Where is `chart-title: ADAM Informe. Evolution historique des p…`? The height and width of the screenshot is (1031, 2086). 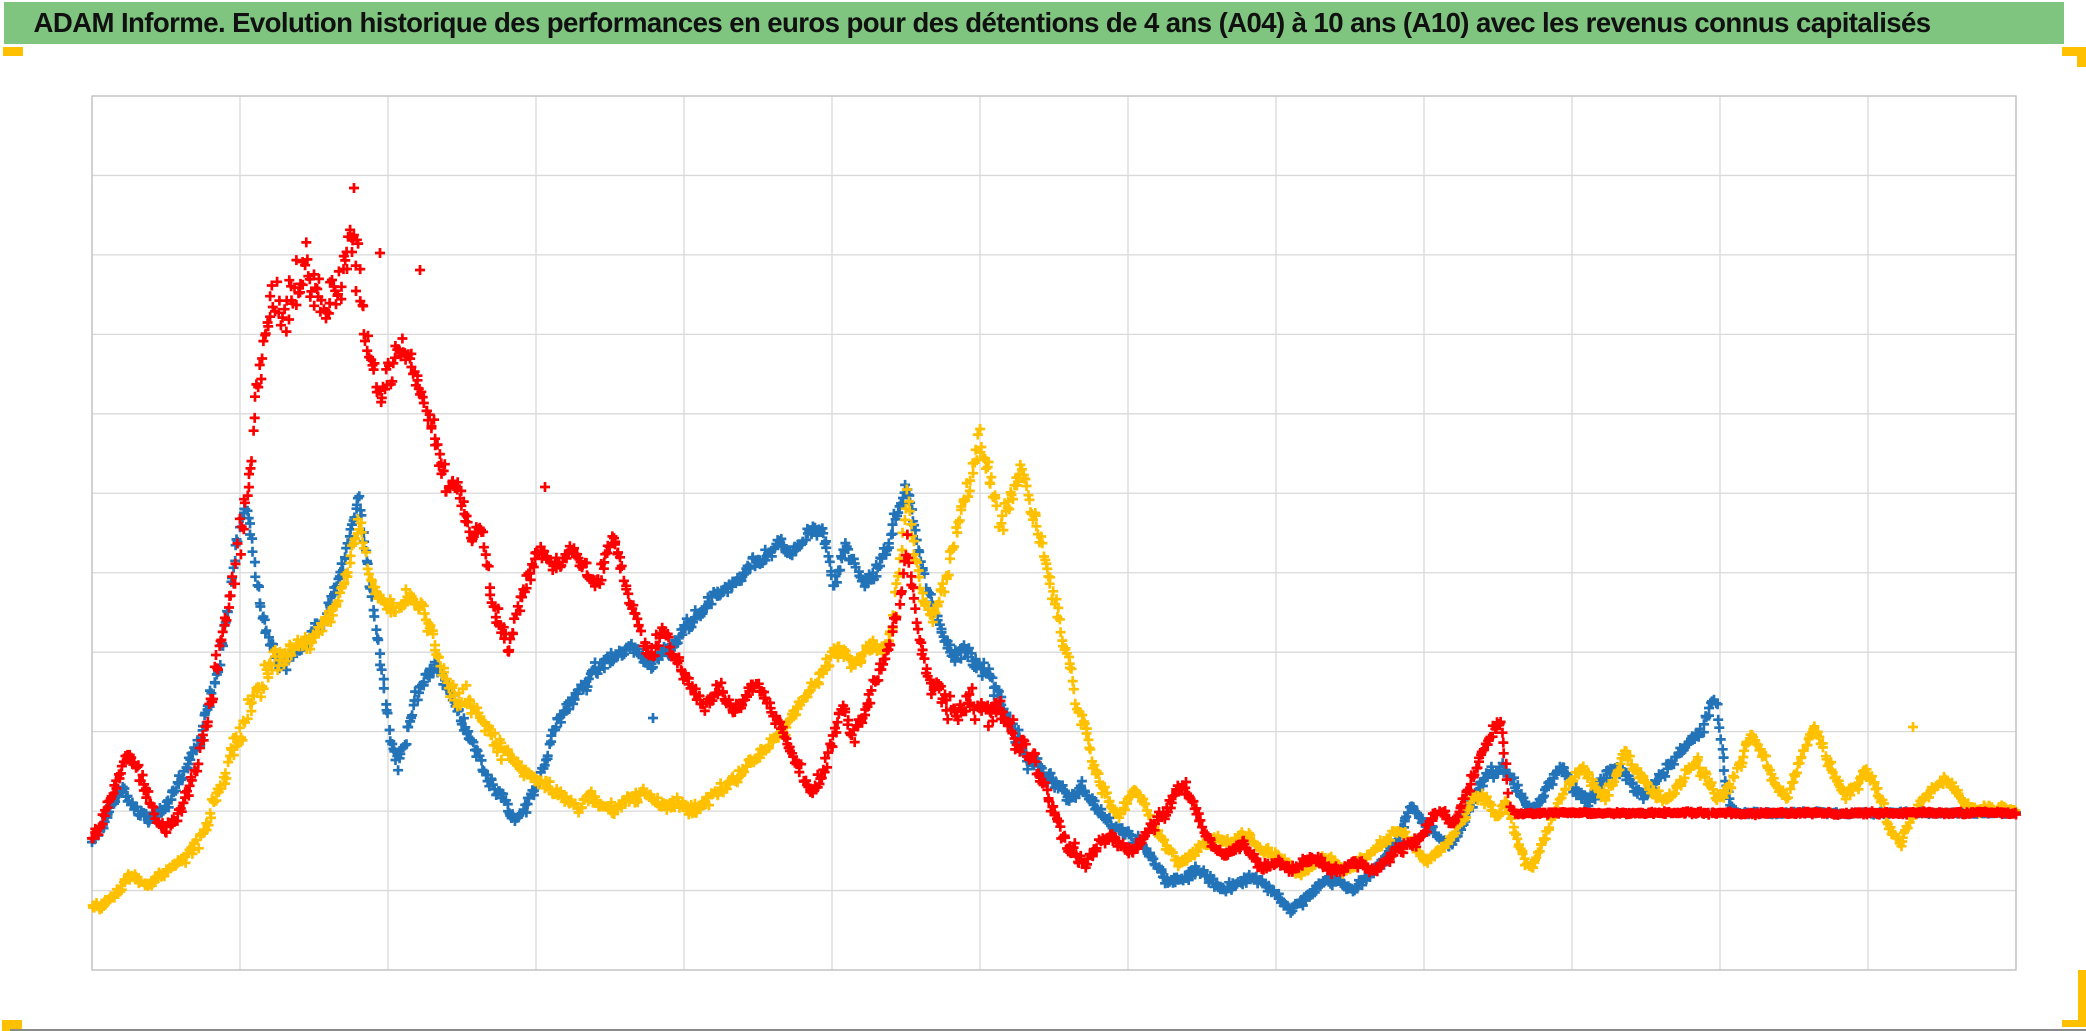 chart-title: ADAM Informe. Evolution historique des p… is located at coordinates (982, 22).